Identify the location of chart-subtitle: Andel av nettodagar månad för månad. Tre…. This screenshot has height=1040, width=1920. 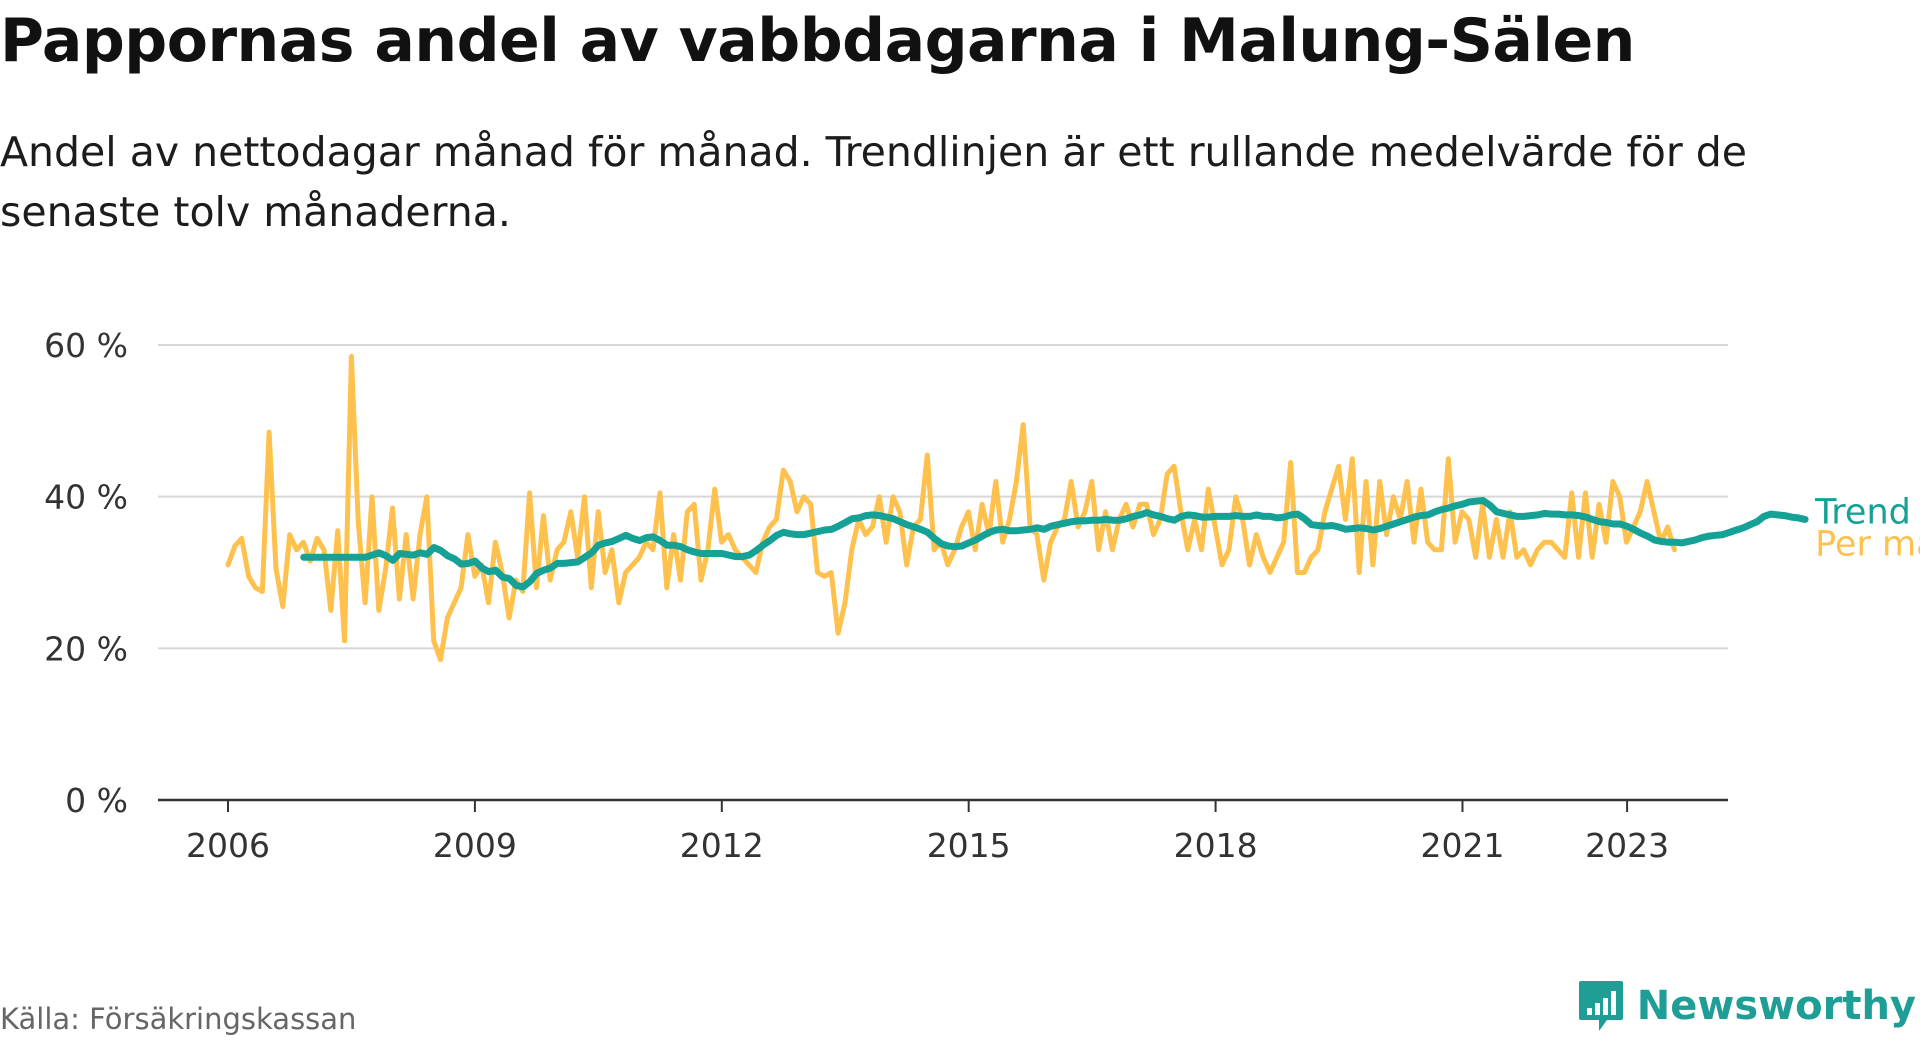
(873, 182).